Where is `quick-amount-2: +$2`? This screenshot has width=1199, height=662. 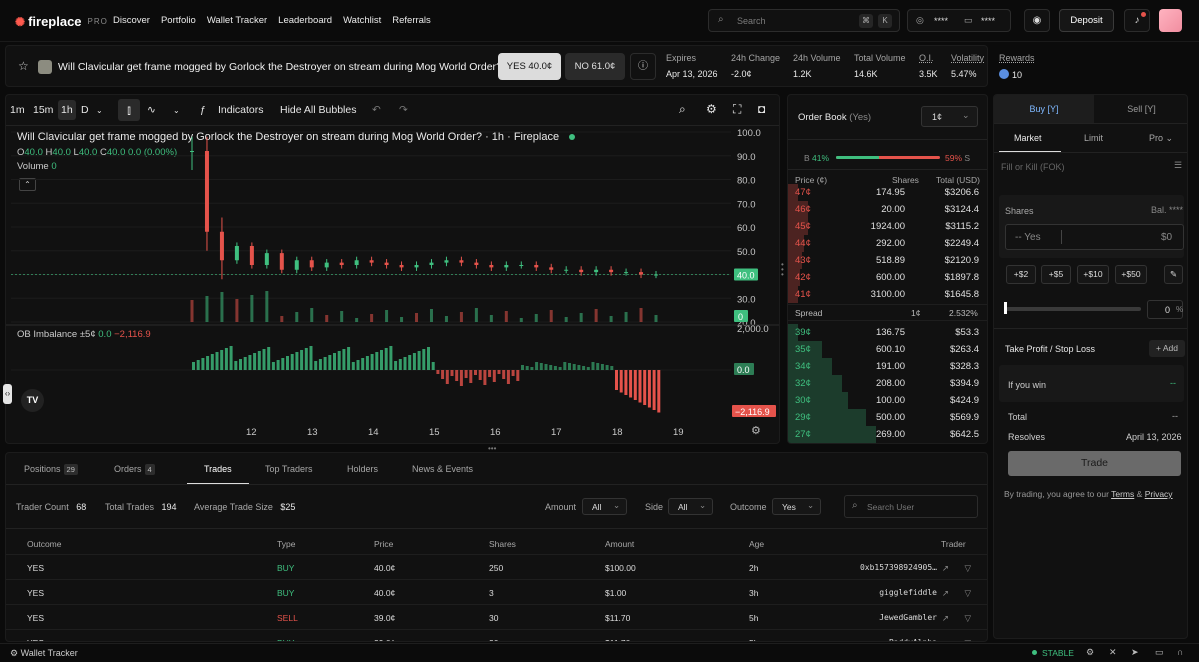 quick-amount-2: +$2 is located at coordinates (1021, 274).